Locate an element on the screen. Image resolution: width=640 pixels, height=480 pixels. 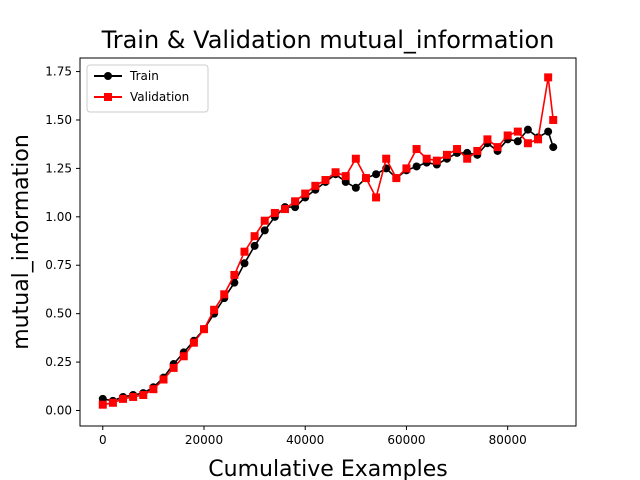
y-tick-label: 1.50 is located at coordinates (58, 120).